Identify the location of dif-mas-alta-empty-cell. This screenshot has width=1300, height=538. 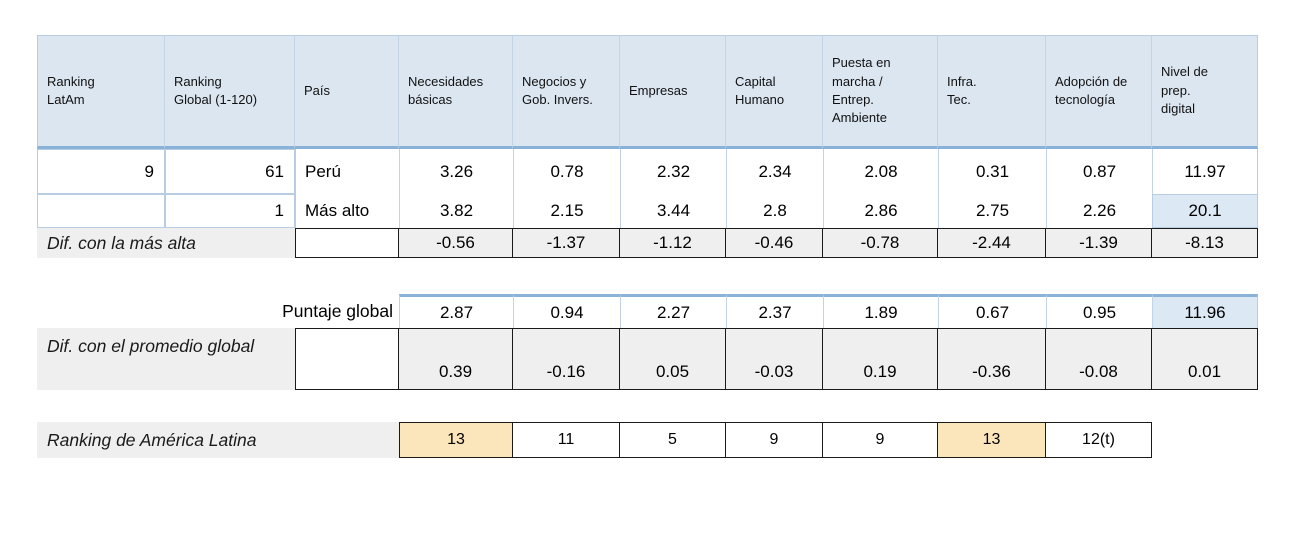
(347, 243).